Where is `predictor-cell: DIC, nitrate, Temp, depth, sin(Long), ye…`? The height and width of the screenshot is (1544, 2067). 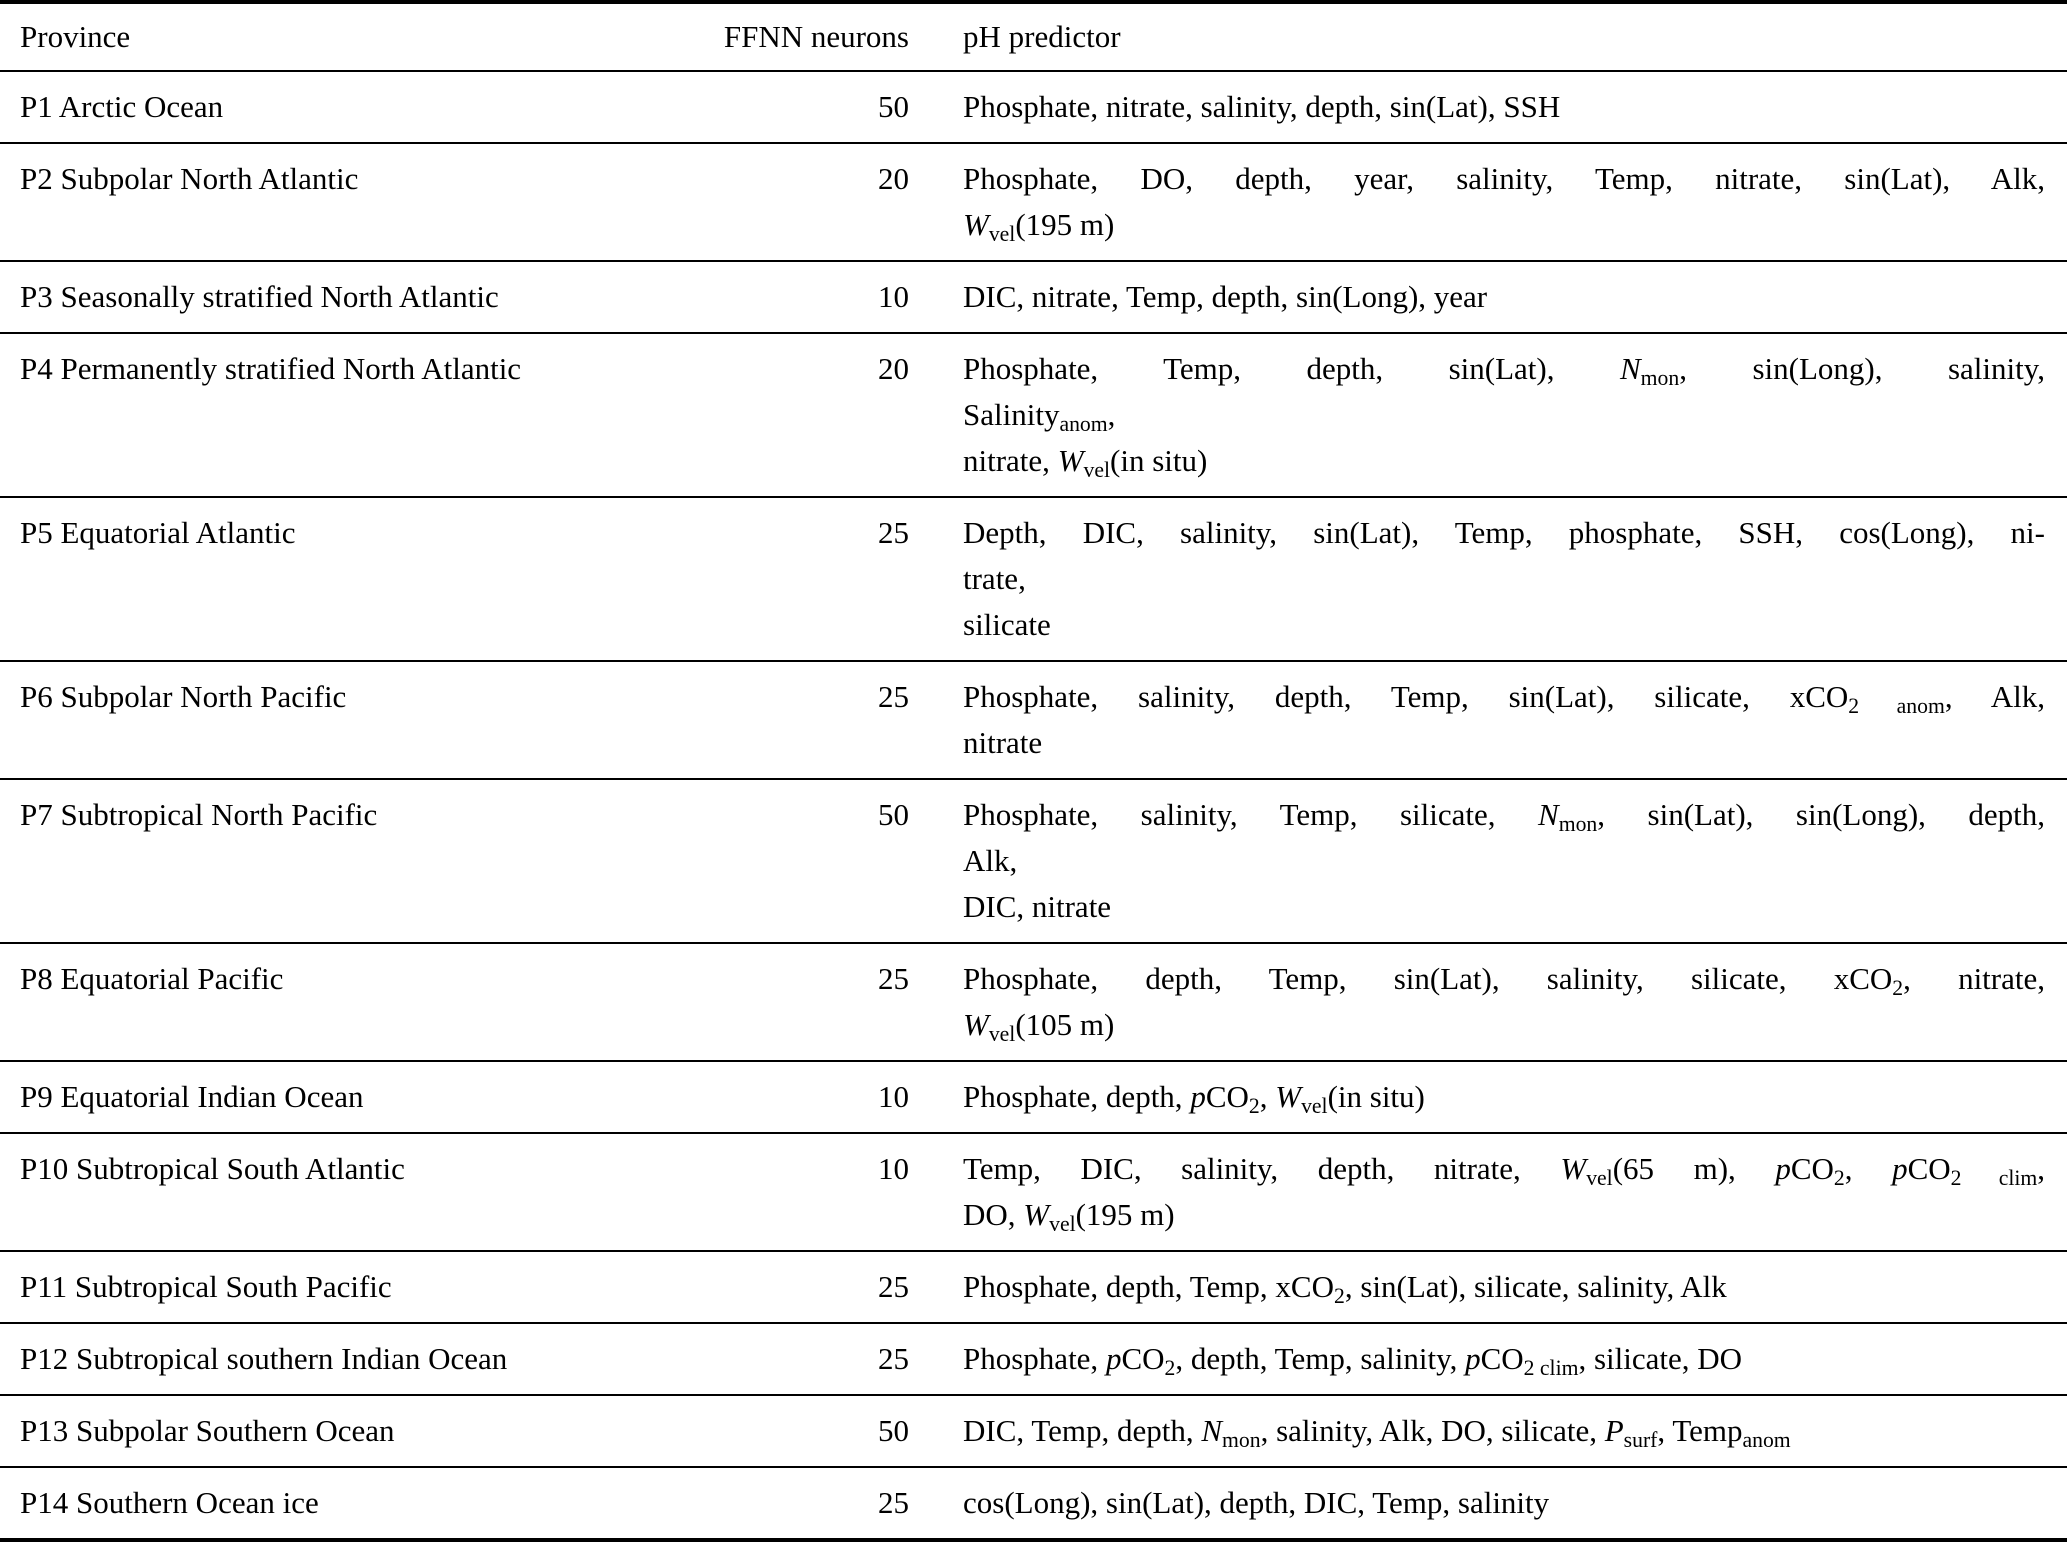
predictor-cell: DIC, nitrate, Temp, depth, sin(Long), ye… is located at coordinates (1488, 297).